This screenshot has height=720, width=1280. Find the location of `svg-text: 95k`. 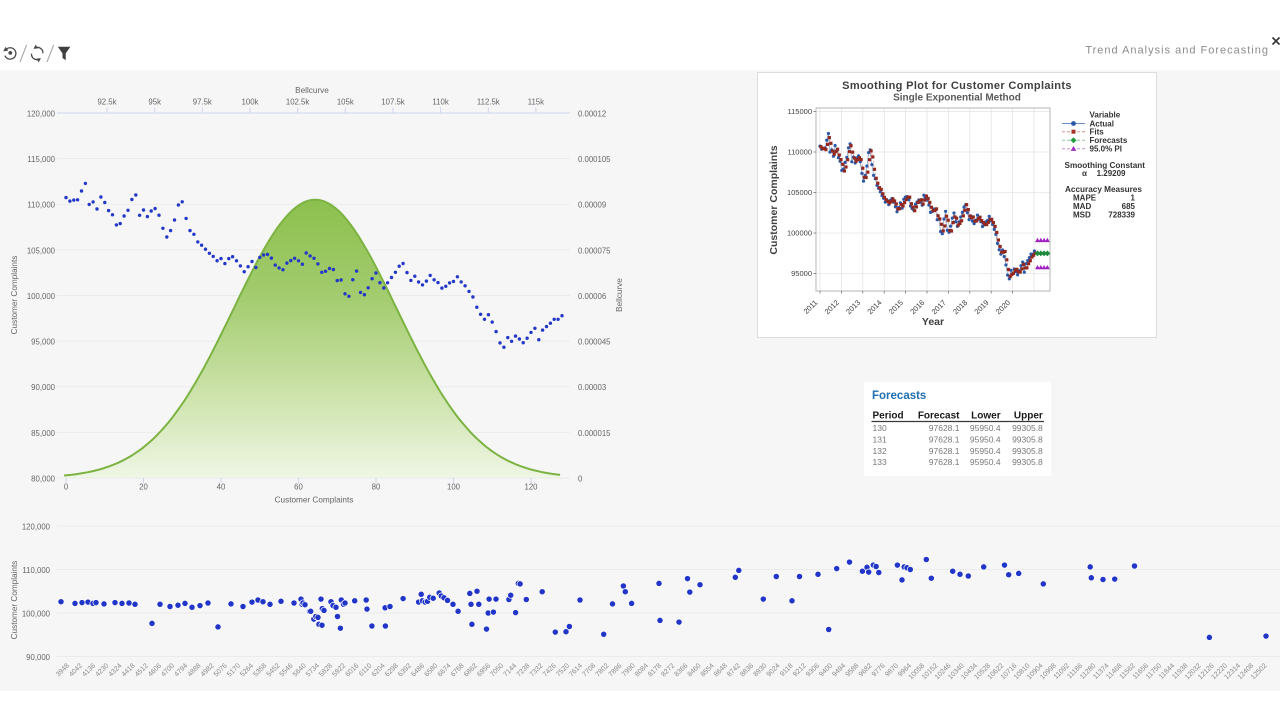

svg-text: 95k is located at coordinates (154, 102).